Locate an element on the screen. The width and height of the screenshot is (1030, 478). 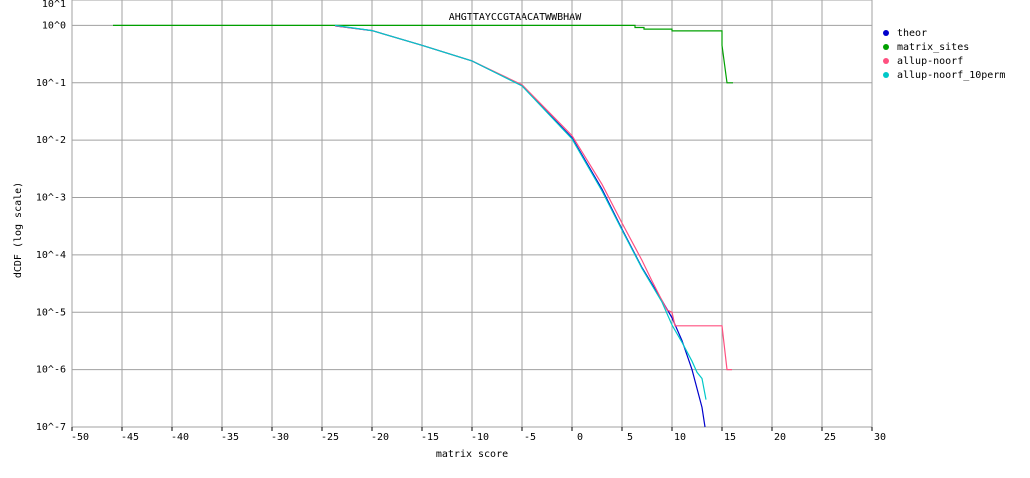
x-tick-label: 15 is located at coordinates (730, 437).